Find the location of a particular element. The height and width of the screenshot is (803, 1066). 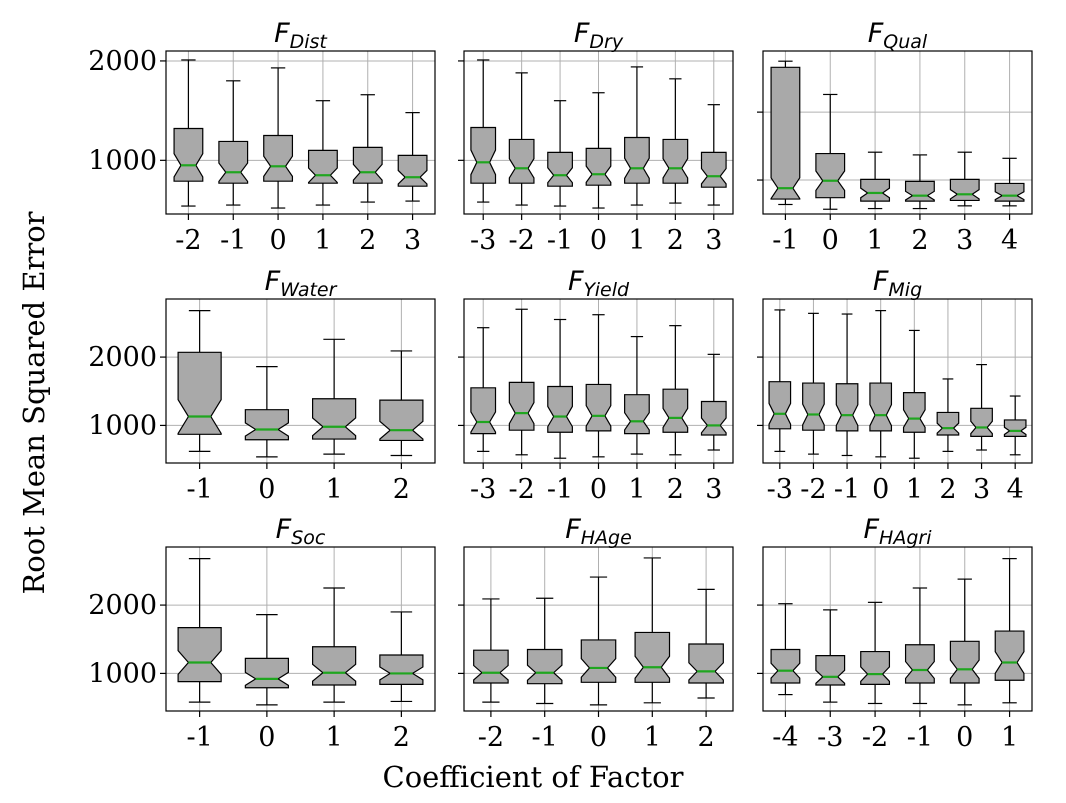

panel-qual: -1 0 1 2 3 4 FQual is located at coordinates (895, 137).